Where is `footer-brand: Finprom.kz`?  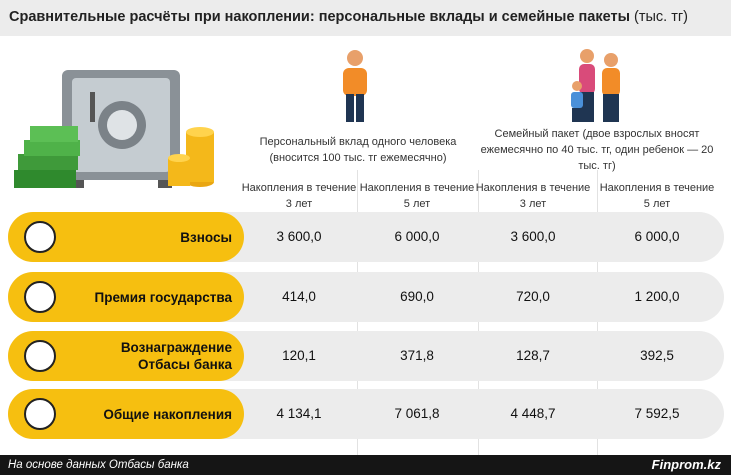 footer-brand: Finprom.kz is located at coordinates (686, 464).